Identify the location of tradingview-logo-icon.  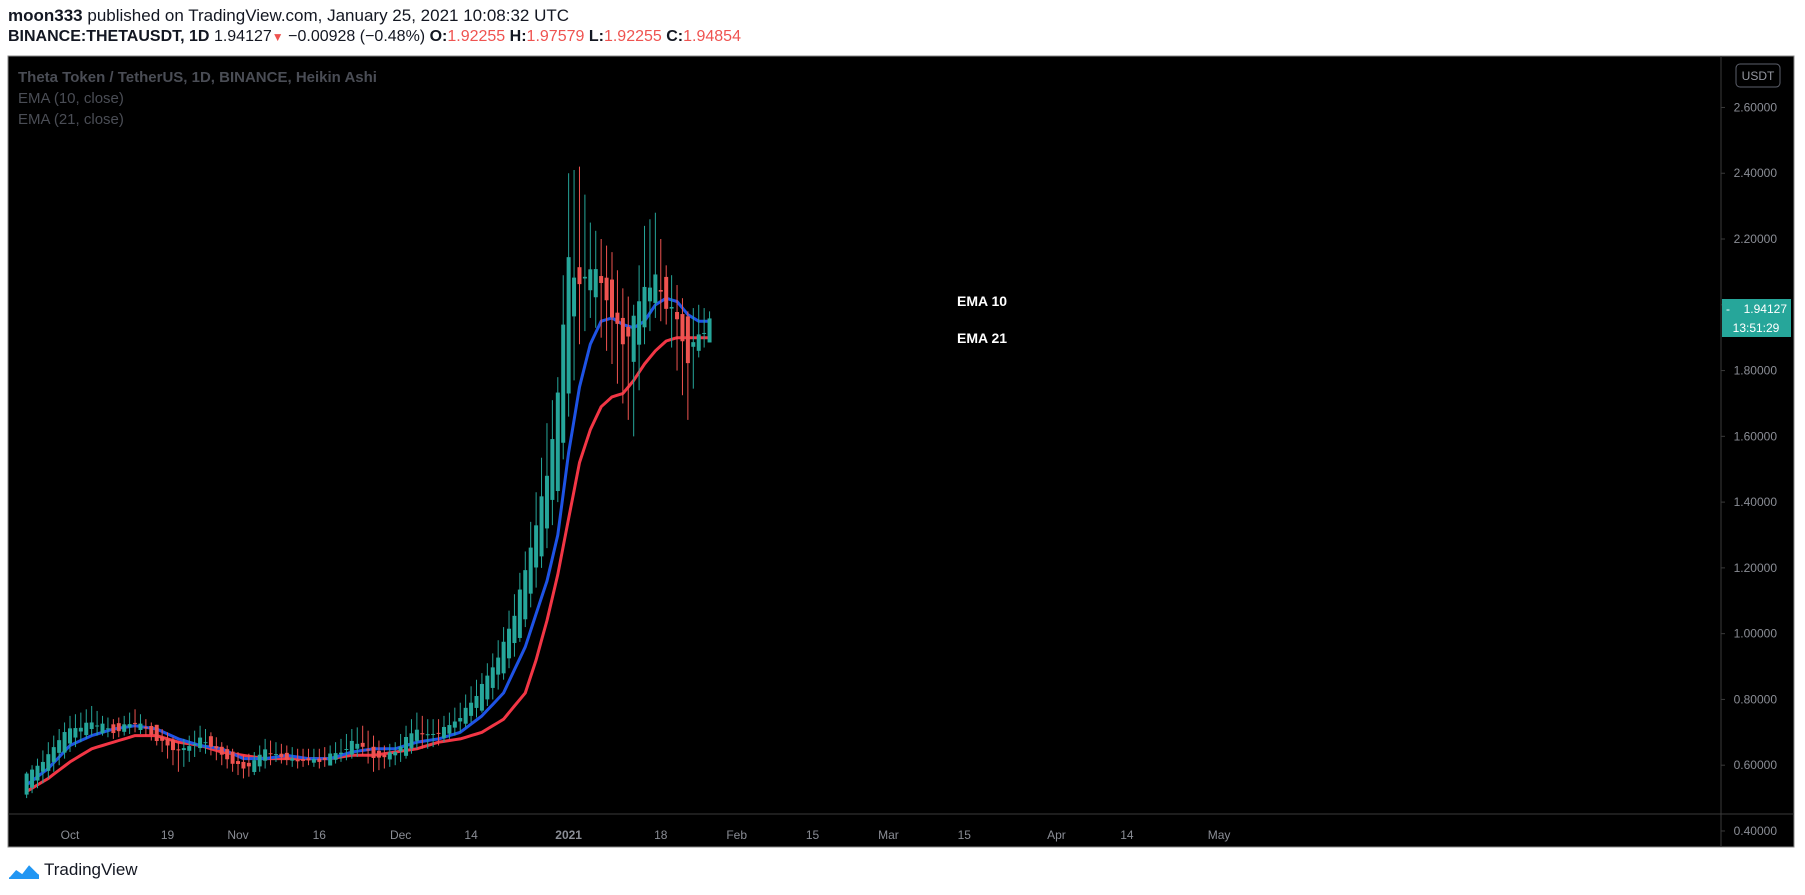
(24, 870).